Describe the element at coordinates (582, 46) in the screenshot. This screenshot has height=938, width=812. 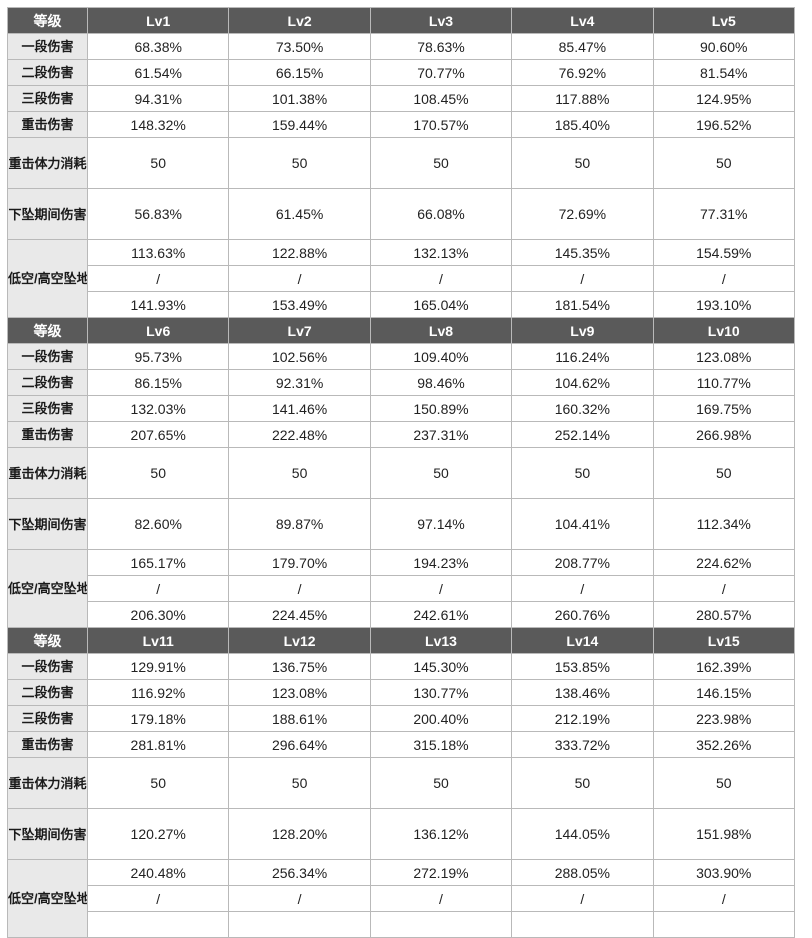
I see `value-cell-hit1: 85.47%` at that location.